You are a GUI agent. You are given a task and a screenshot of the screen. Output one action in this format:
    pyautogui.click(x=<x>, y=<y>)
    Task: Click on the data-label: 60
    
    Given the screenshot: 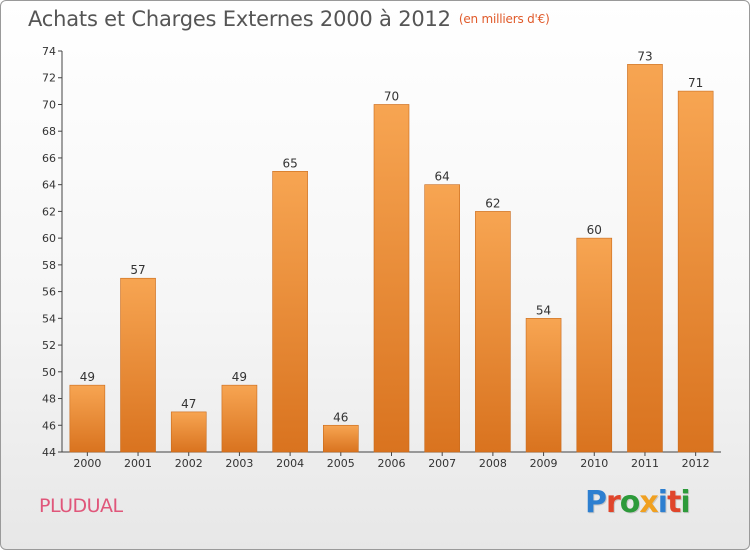 What is the action you would take?
    pyautogui.click(x=594, y=230)
    